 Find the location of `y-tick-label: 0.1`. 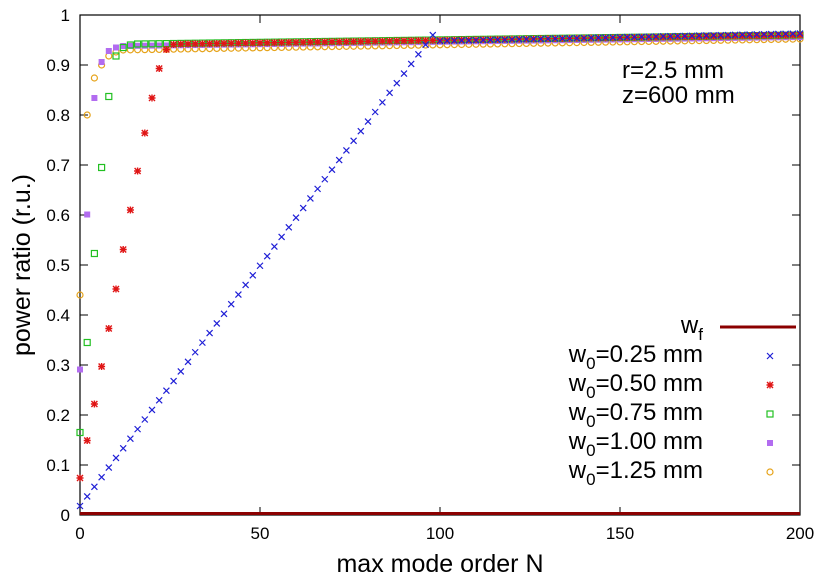

y-tick-label: 0.1 is located at coordinates (58, 465).